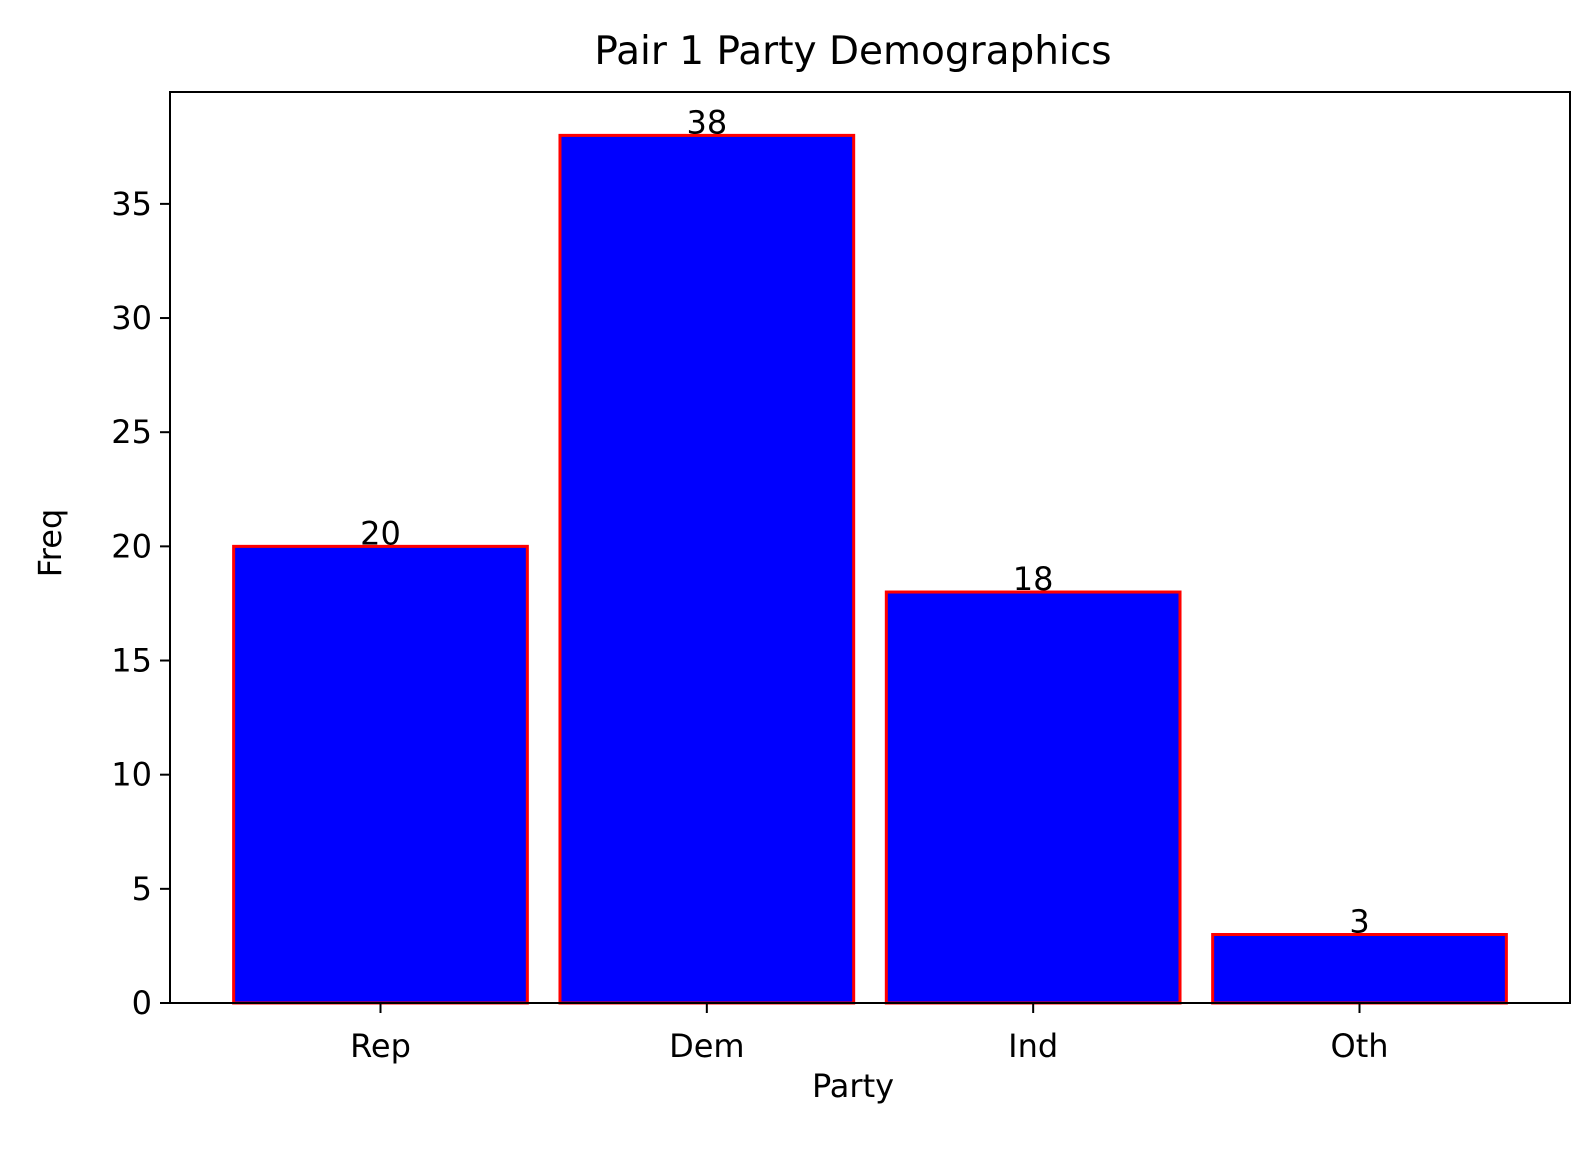 This screenshot has width=1593, height=1154. What do you see at coordinates (131, 775) in the screenshot?
I see `y-tick-label-10: 10` at bounding box center [131, 775].